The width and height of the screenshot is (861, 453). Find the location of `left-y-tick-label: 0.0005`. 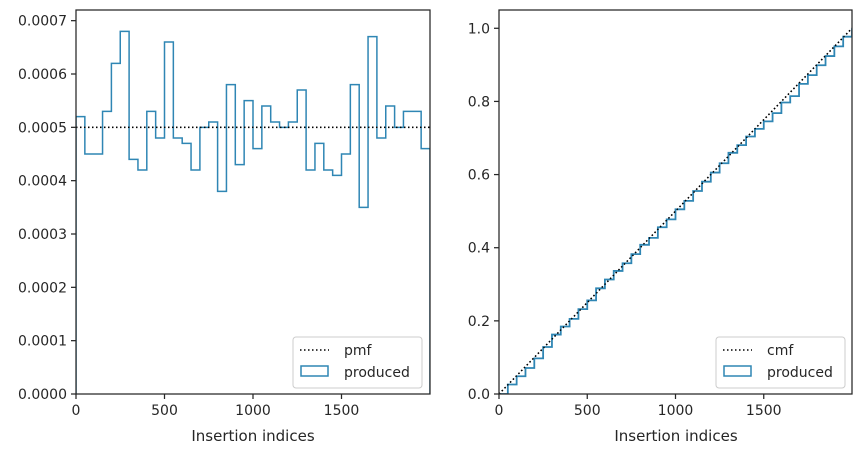

left-y-tick-label: 0.0005 is located at coordinates (42, 128).